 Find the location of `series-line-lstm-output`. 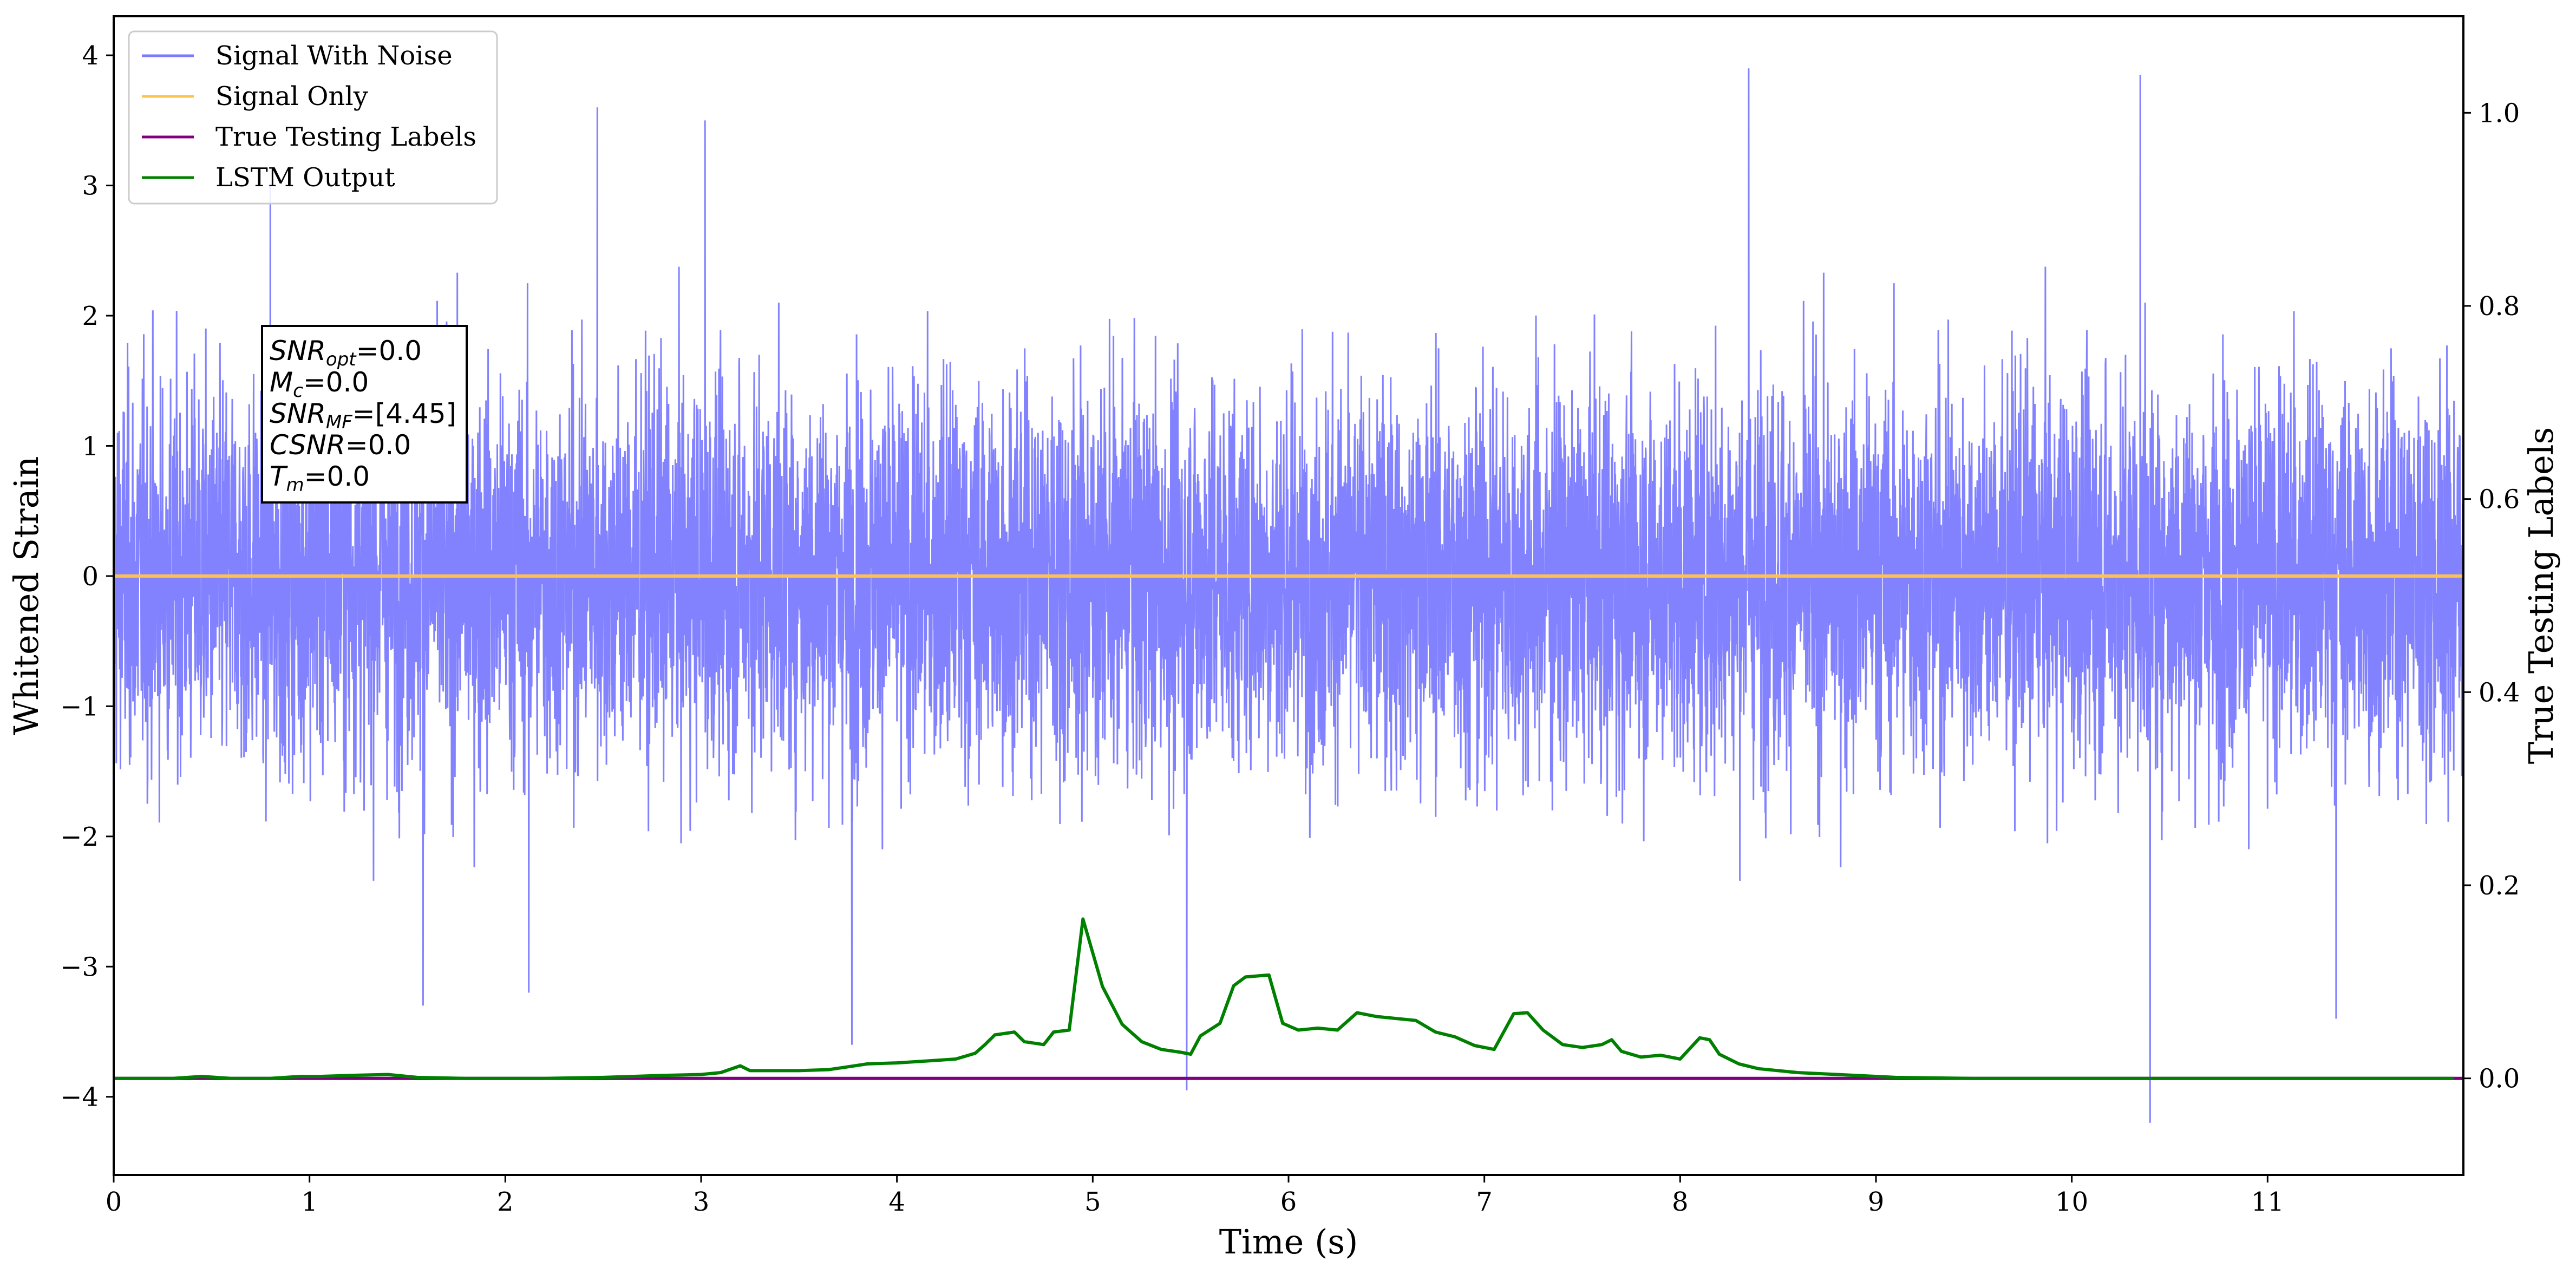

series-line-lstm-output is located at coordinates (1284, 998).